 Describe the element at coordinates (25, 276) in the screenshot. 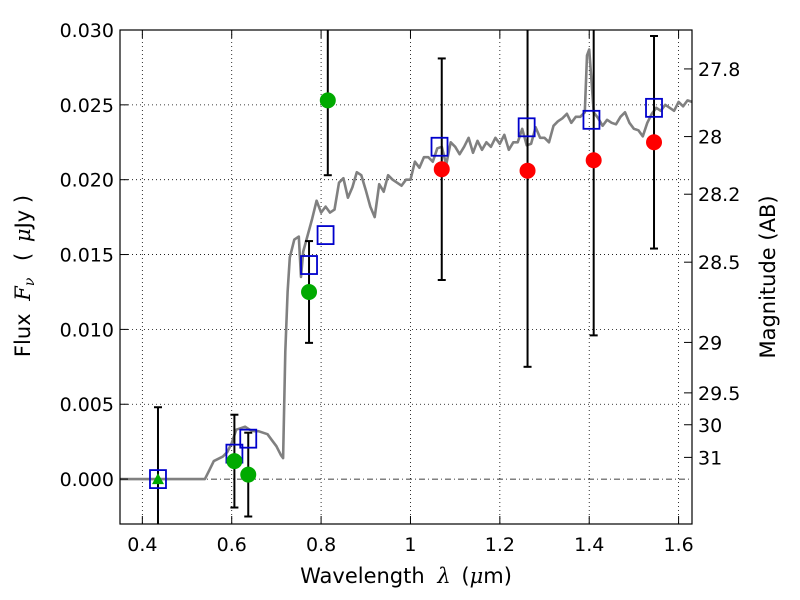

I see `y-axis-title: Flux Fν ( μJy )` at that location.